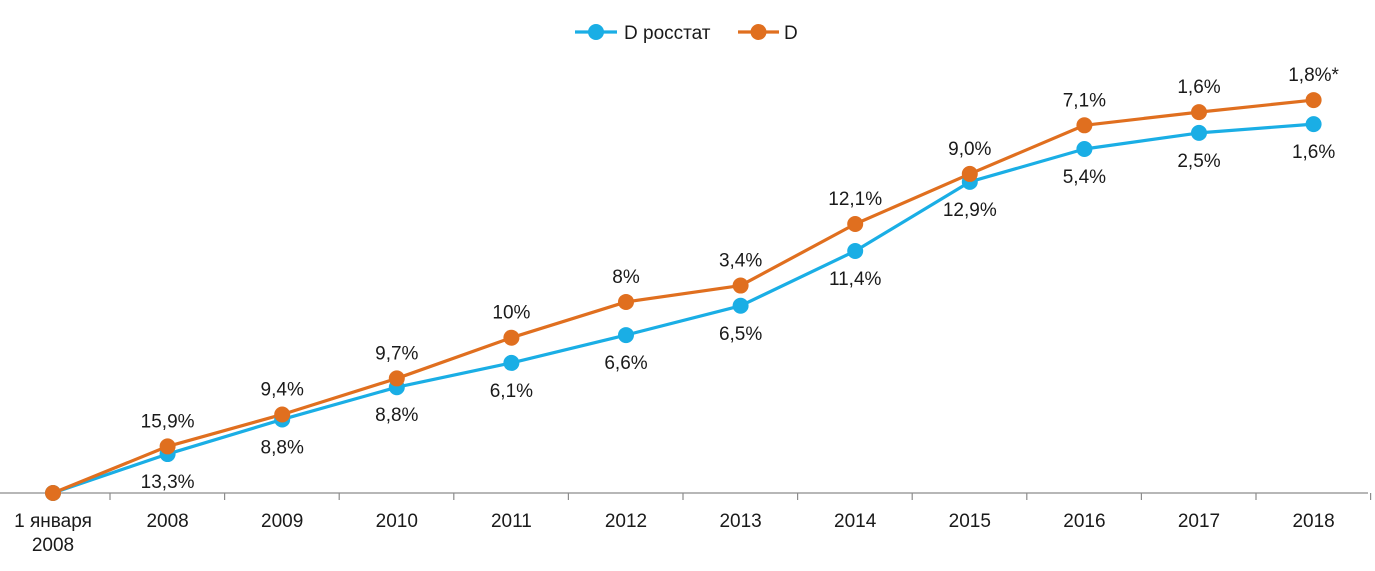  What do you see at coordinates (1313, 521) in the screenshot?
I see `x-tick-label: 2018` at bounding box center [1313, 521].